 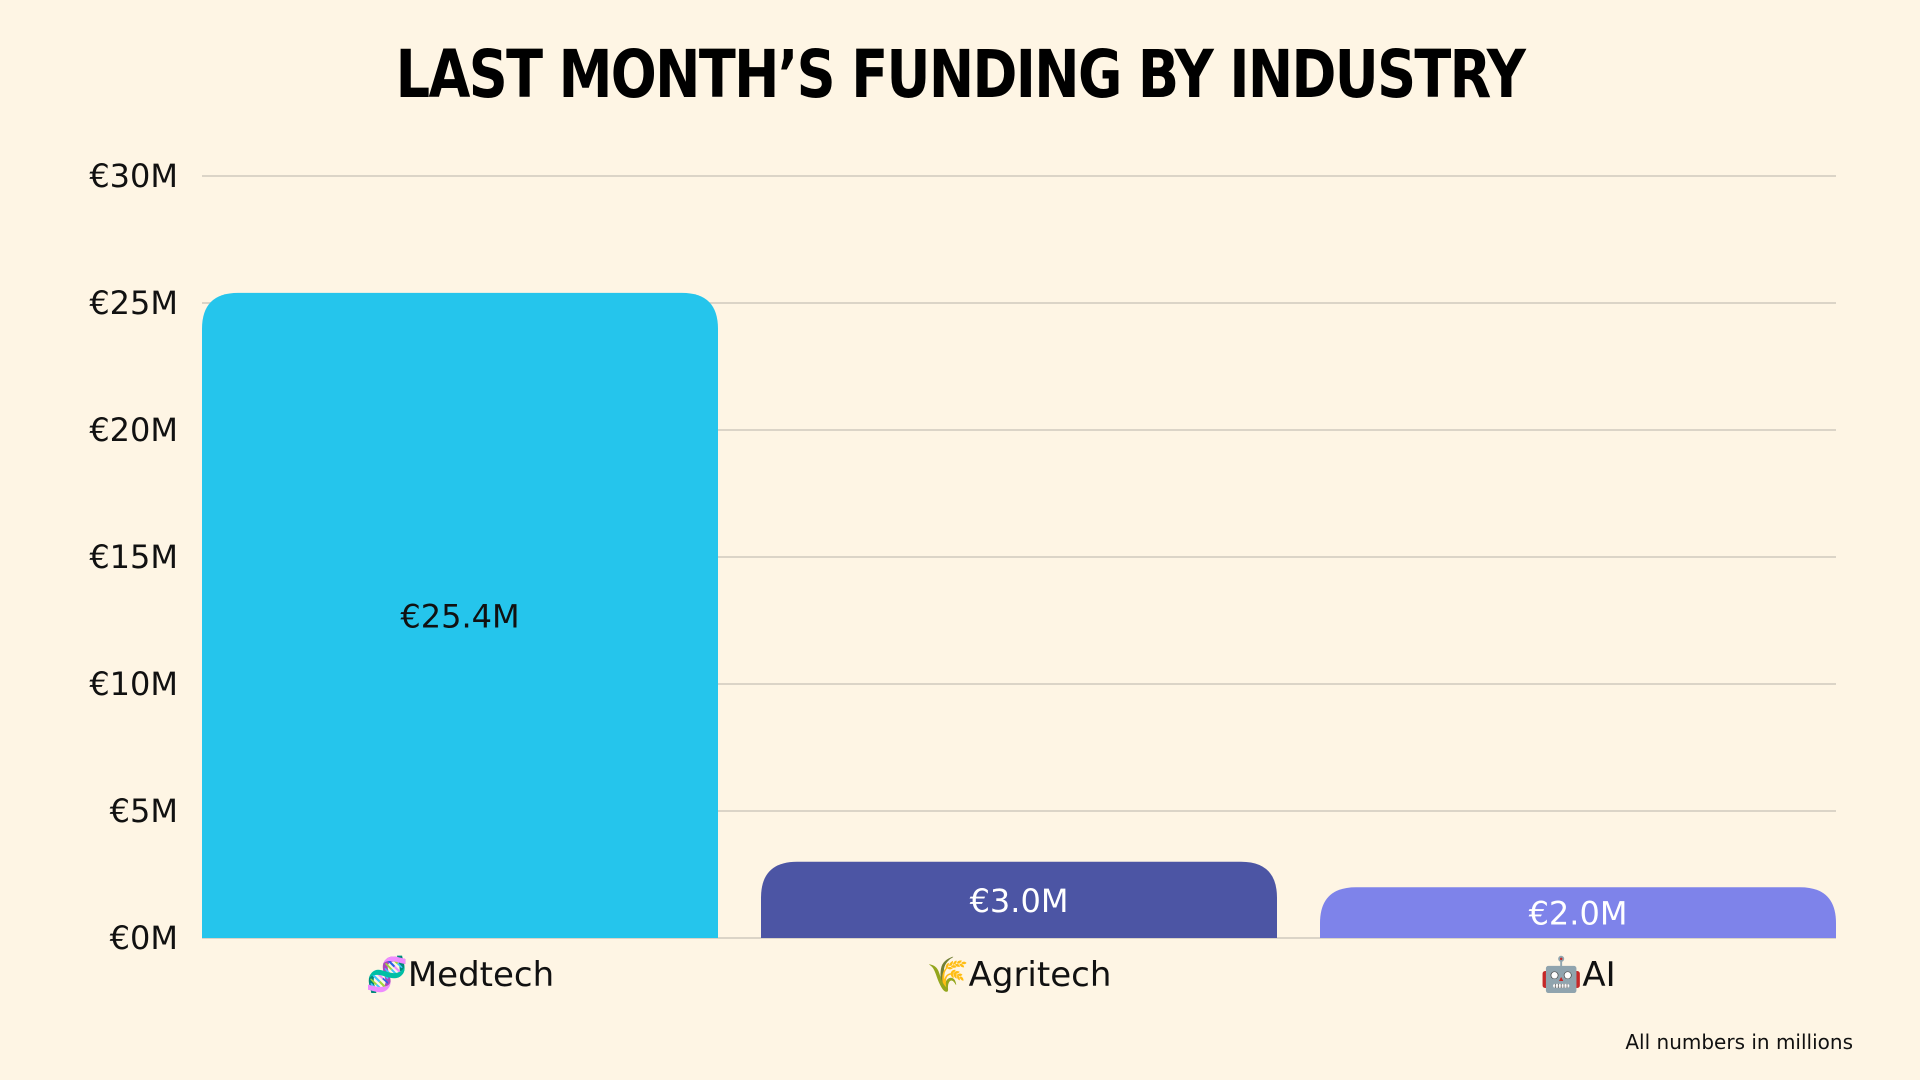 What do you see at coordinates (1561, 975) in the screenshot?
I see `robot-icon: 🤖` at bounding box center [1561, 975].